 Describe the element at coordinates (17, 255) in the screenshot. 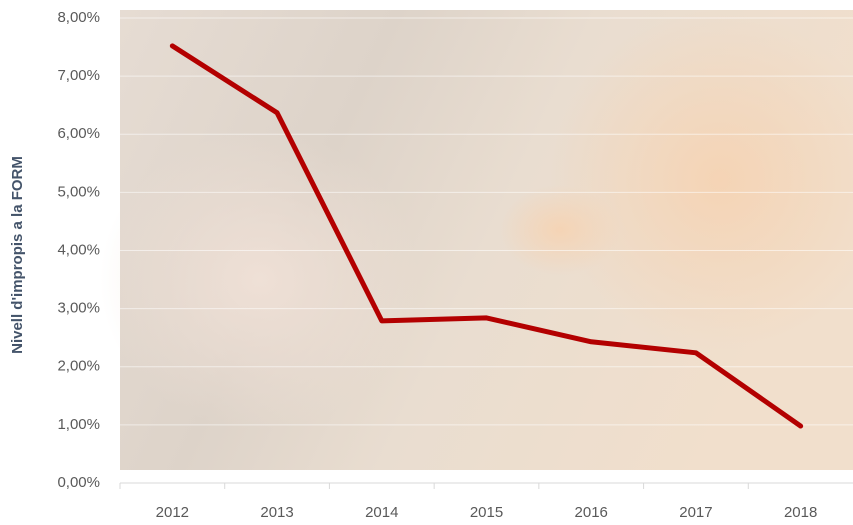

I see `y-axis-title: Nivell d'impropis a la FORM` at that location.